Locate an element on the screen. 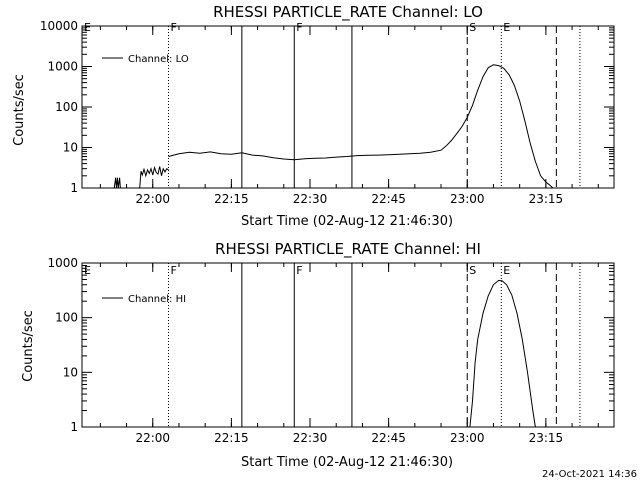 The width and height of the screenshot is (640, 480). legend-label: Channel: HI is located at coordinates (157, 299).